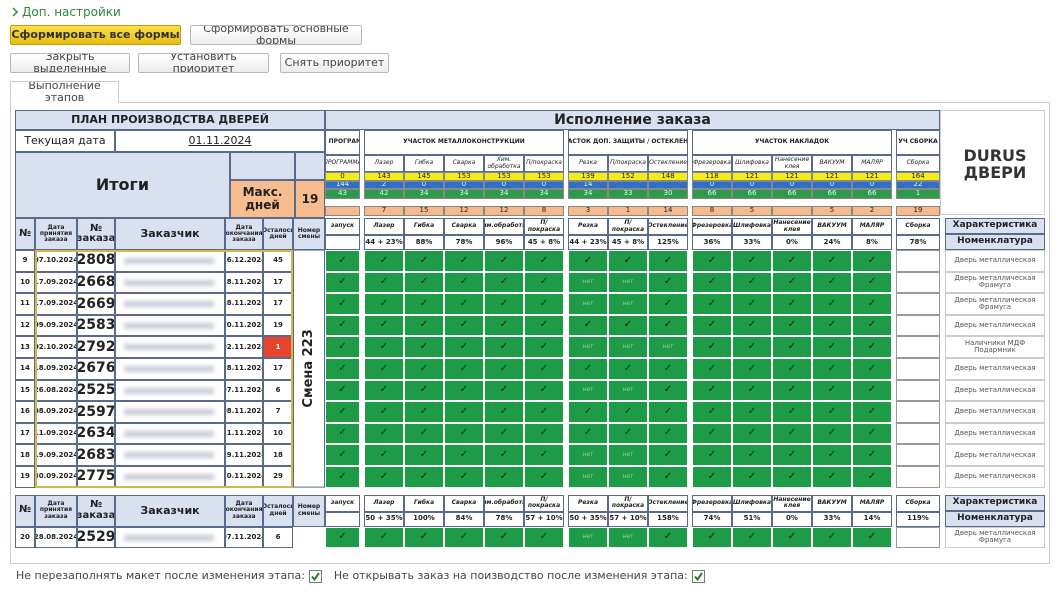  Describe the element at coordinates (588, 226) in the screenshot. I see `stage-label: Резка` at that location.